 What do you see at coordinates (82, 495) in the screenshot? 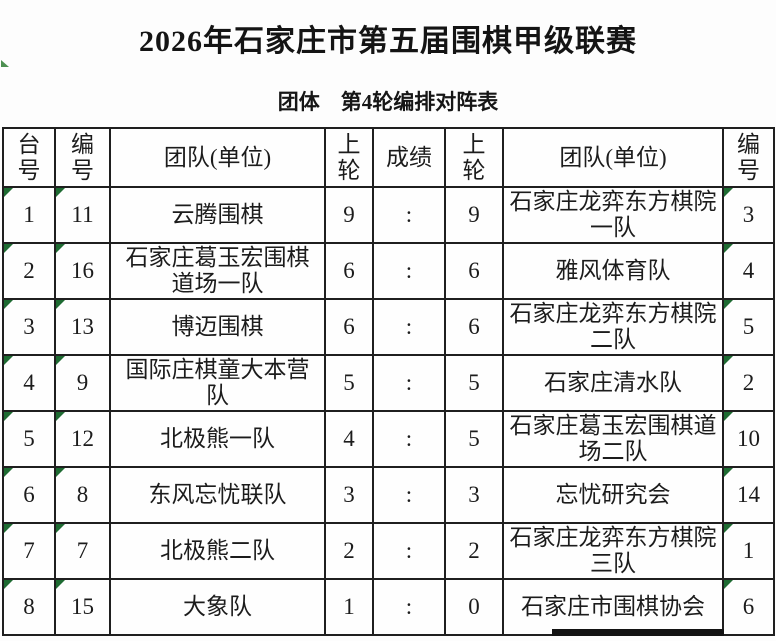
I see `left-team-no: 8` at bounding box center [82, 495].